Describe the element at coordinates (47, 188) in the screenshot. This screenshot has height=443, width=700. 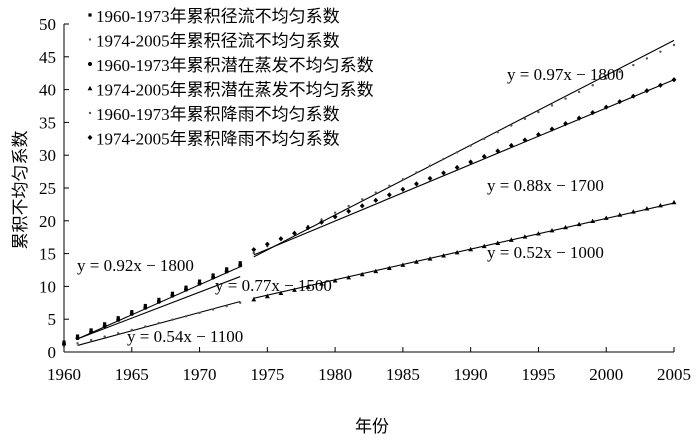
I see `y-tick-label: 25` at that location.